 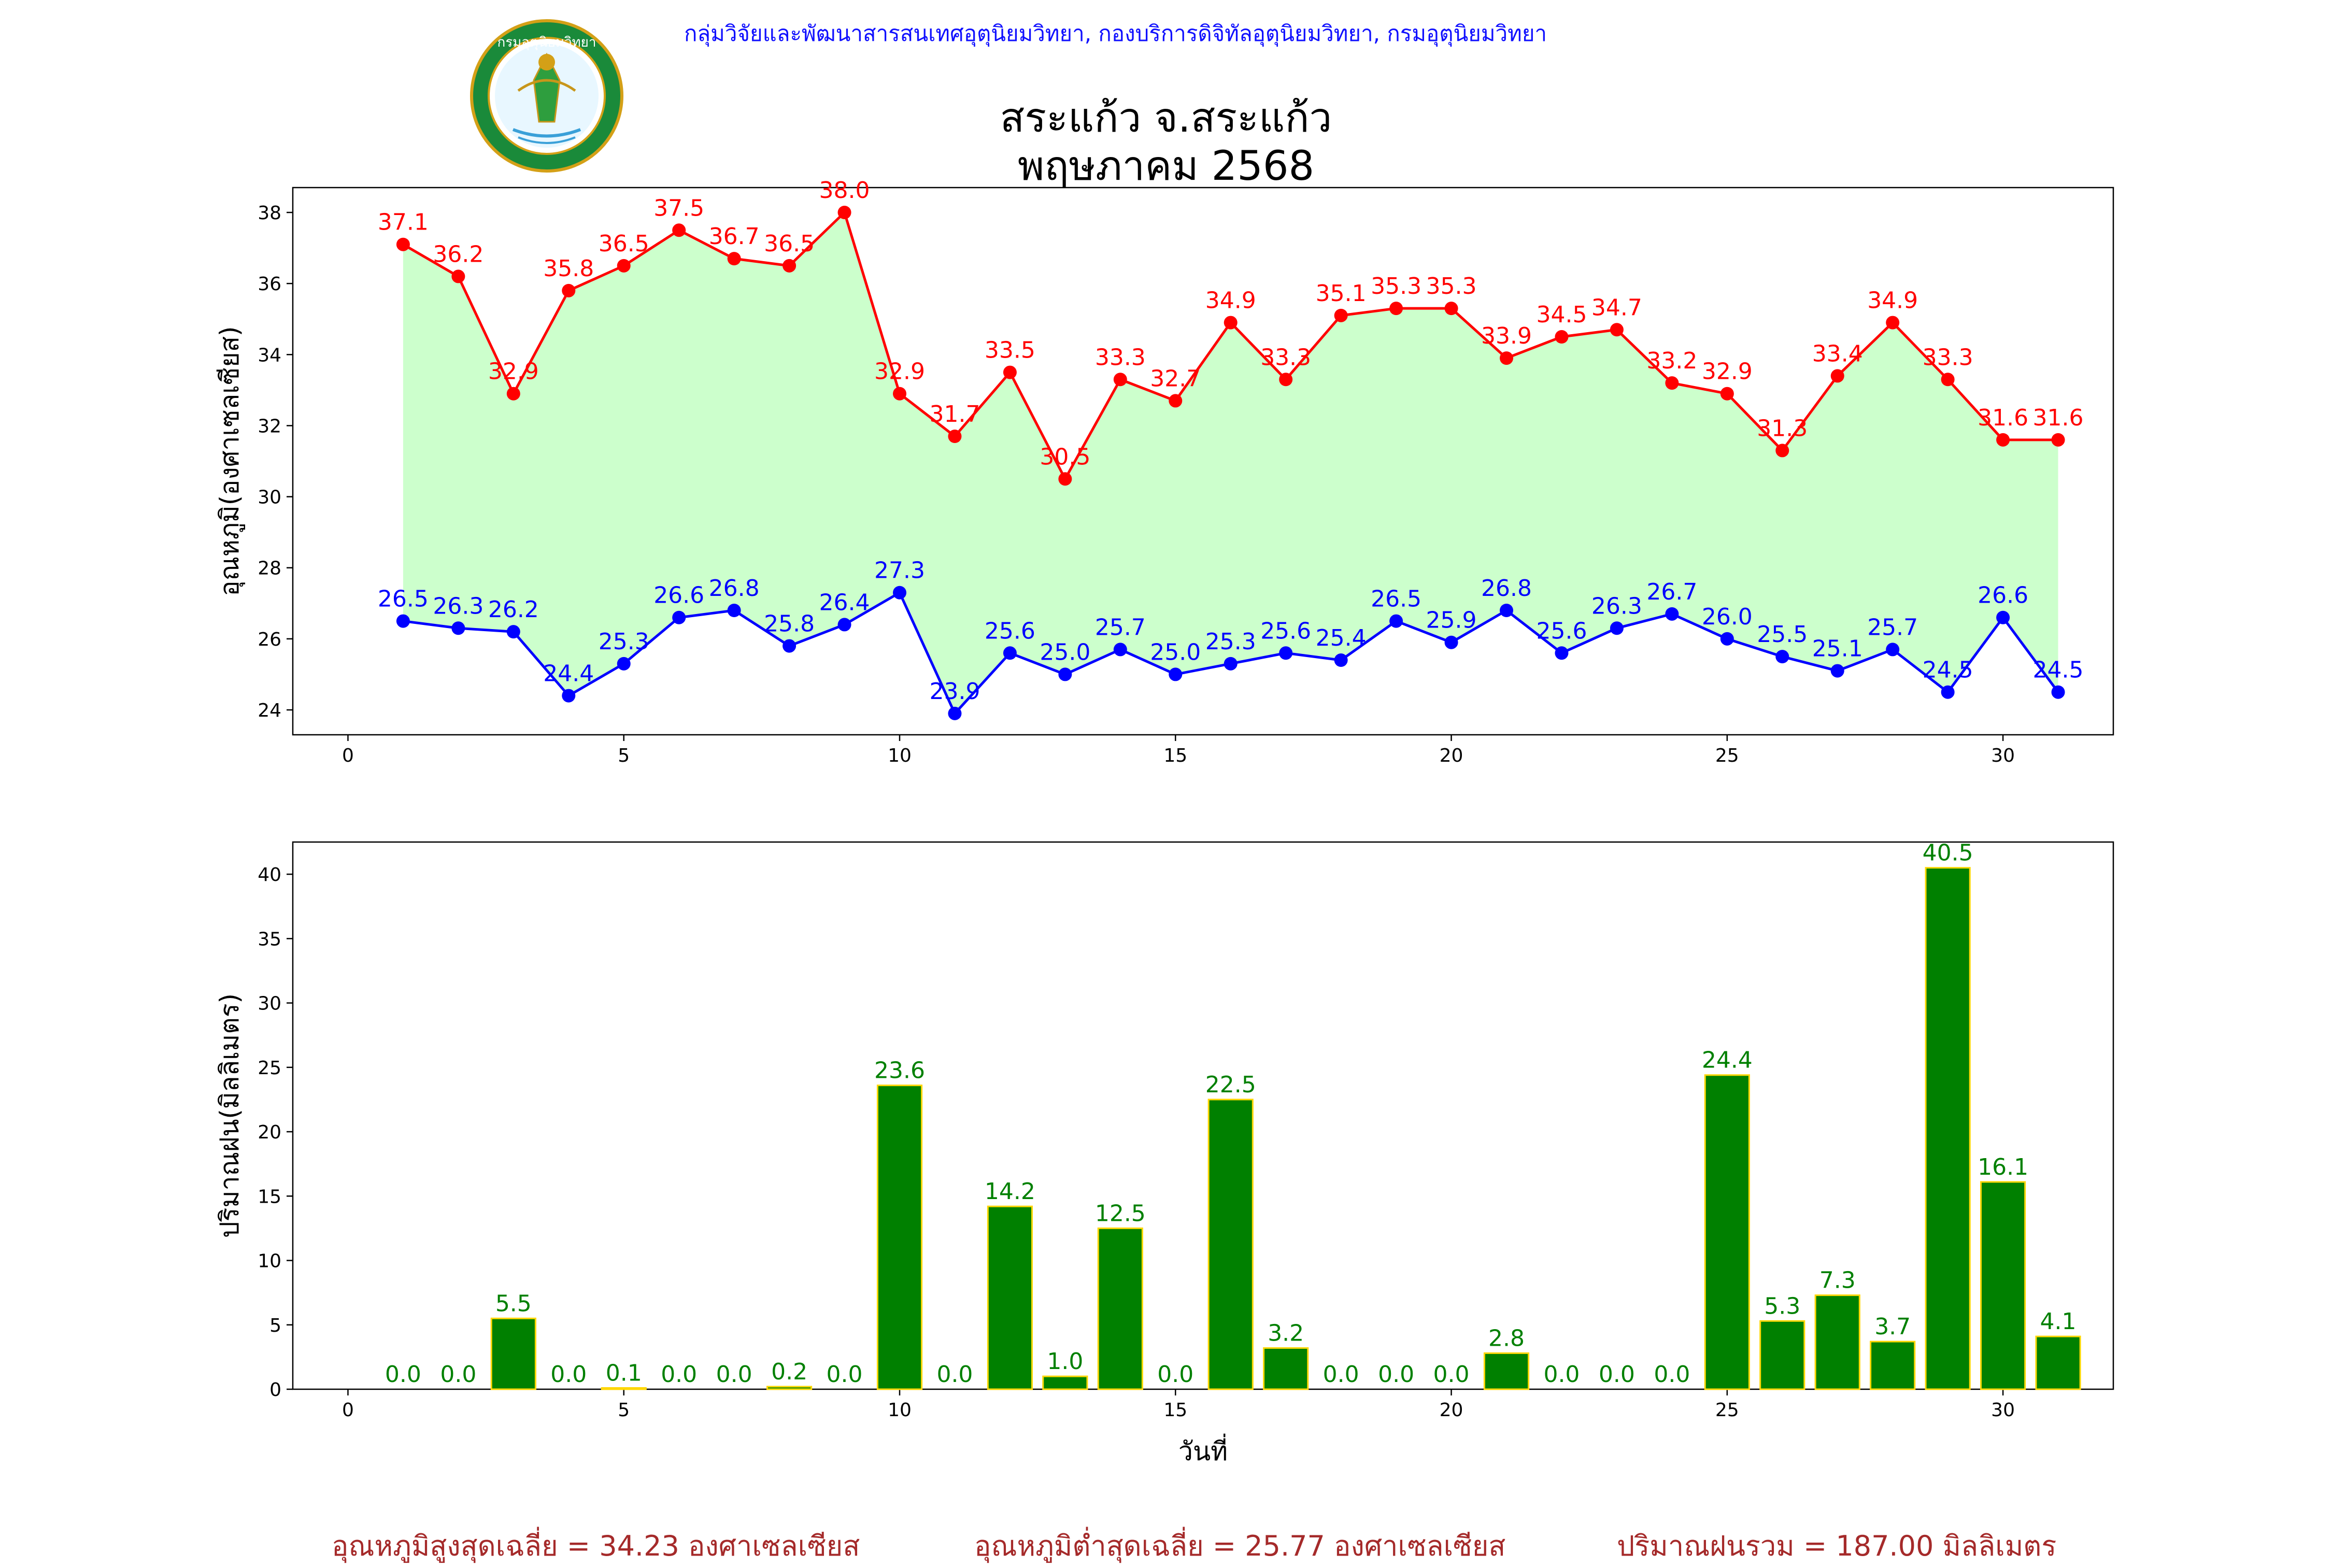 What do you see at coordinates (1065, 1361) in the screenshot?
I see `rain-data-label: 1.0` at bounding box center [1065, 1361].